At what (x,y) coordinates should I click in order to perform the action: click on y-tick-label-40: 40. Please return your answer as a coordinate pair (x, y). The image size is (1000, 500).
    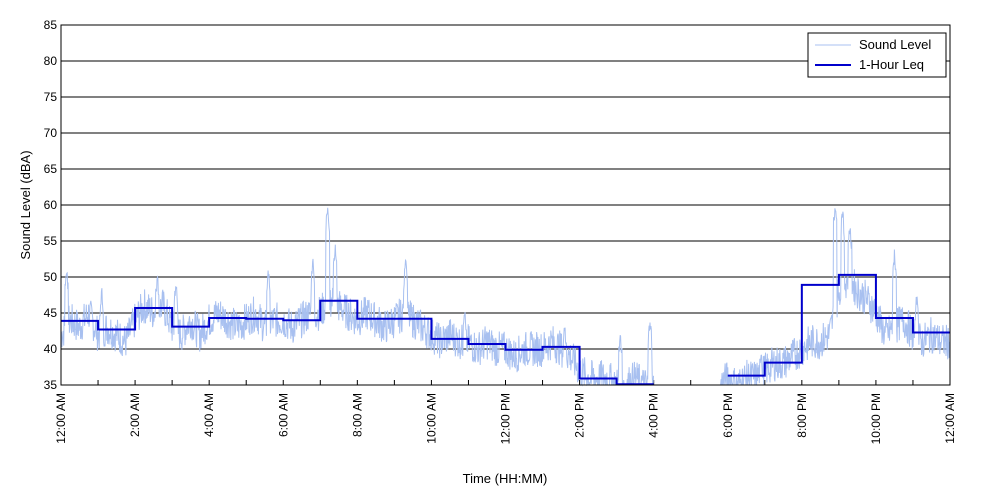
    Looking at the image, I should click on (51, 349).